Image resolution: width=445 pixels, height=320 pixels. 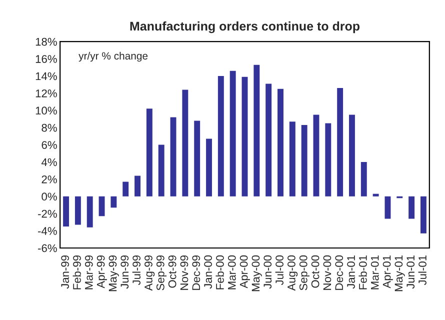 What do you see at coordinates (161, 272) in the screenshot?
I see `x-tick-label: Sep-99` at bounding box center [161, 272].